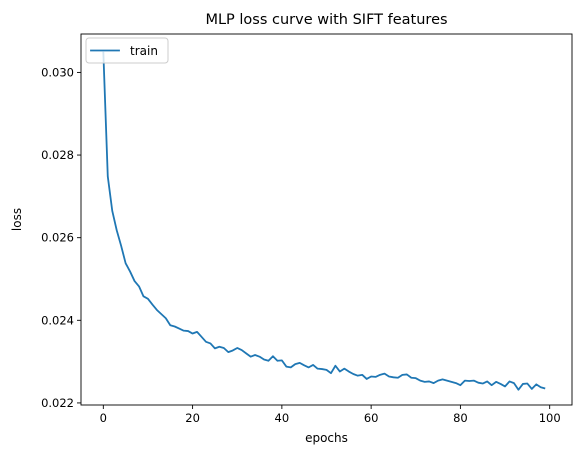 The image size is (584, 459). I want to click on x-axis-ticks: 0 20 40 60 80 100, so click(330, 415).